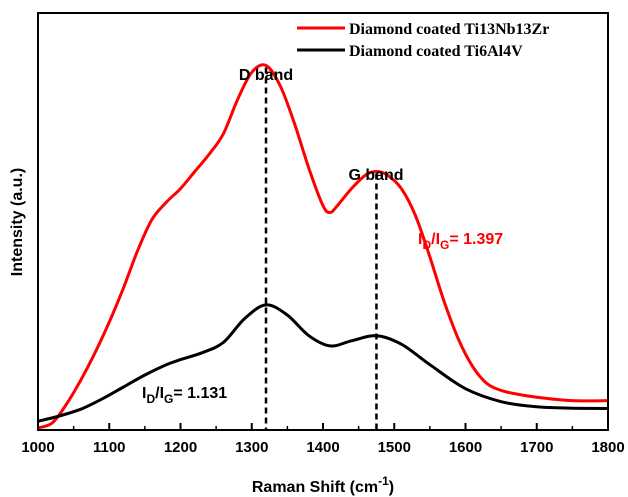 This screenshot has width=628, height=497. Describe the element at coordinates (394, 447) in the screenshot. I see `x-tick-label: 1500` at that location.